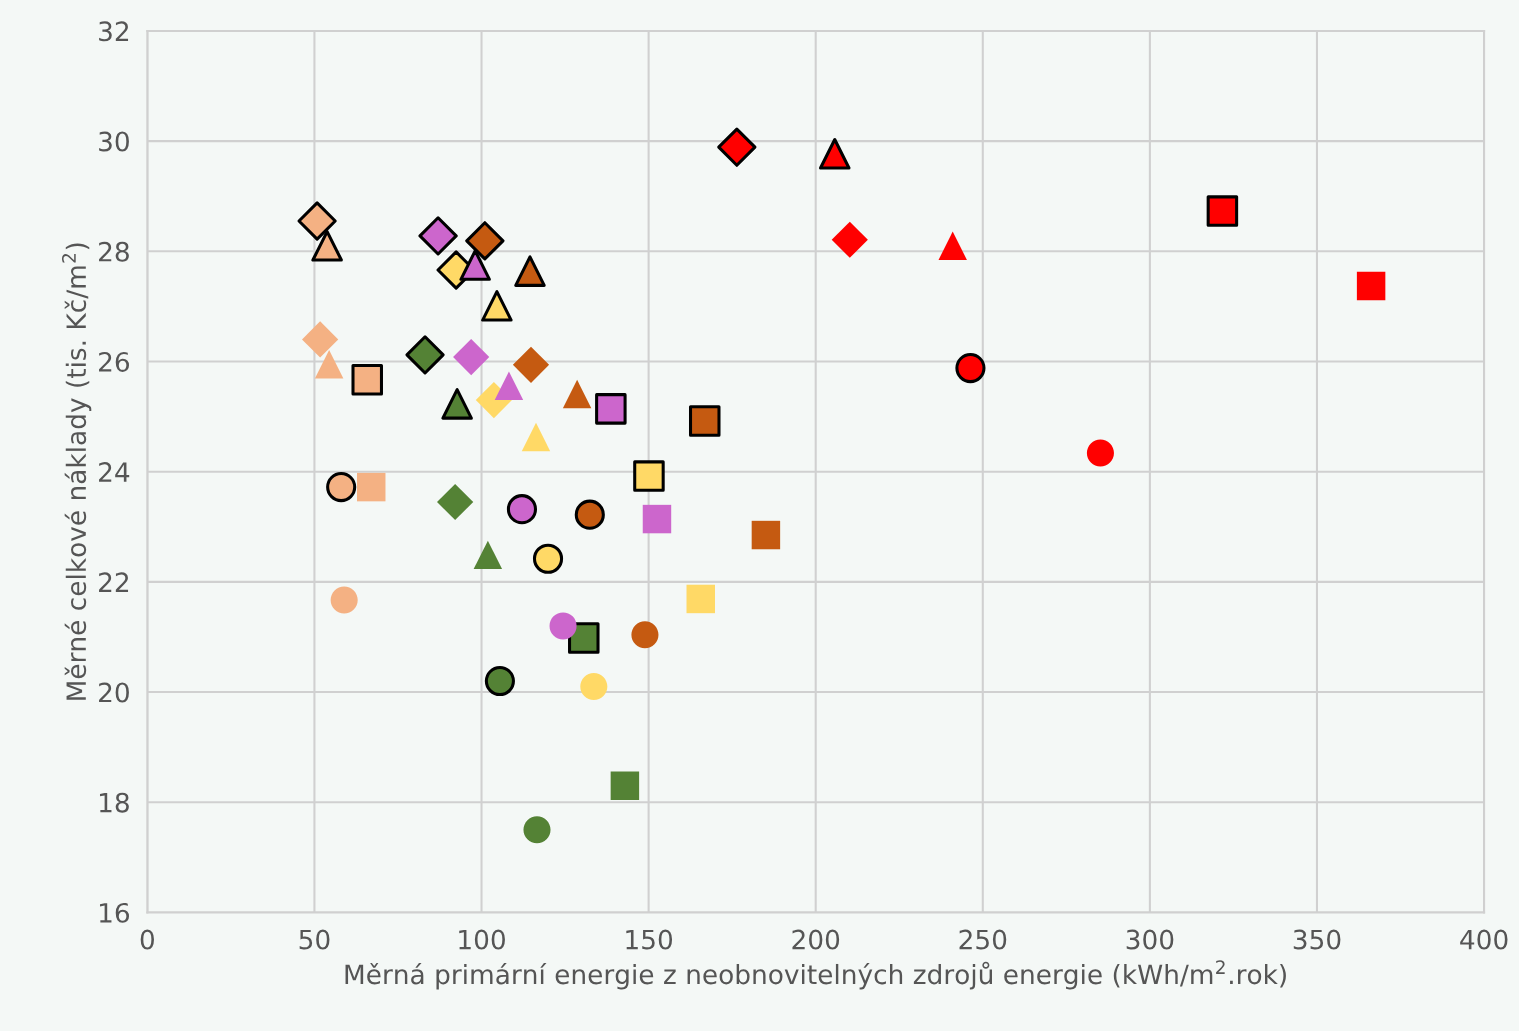  Describe the element at coordinates (1484, 939) in the screenshot. I see `x-tick-label: 400` at that location.